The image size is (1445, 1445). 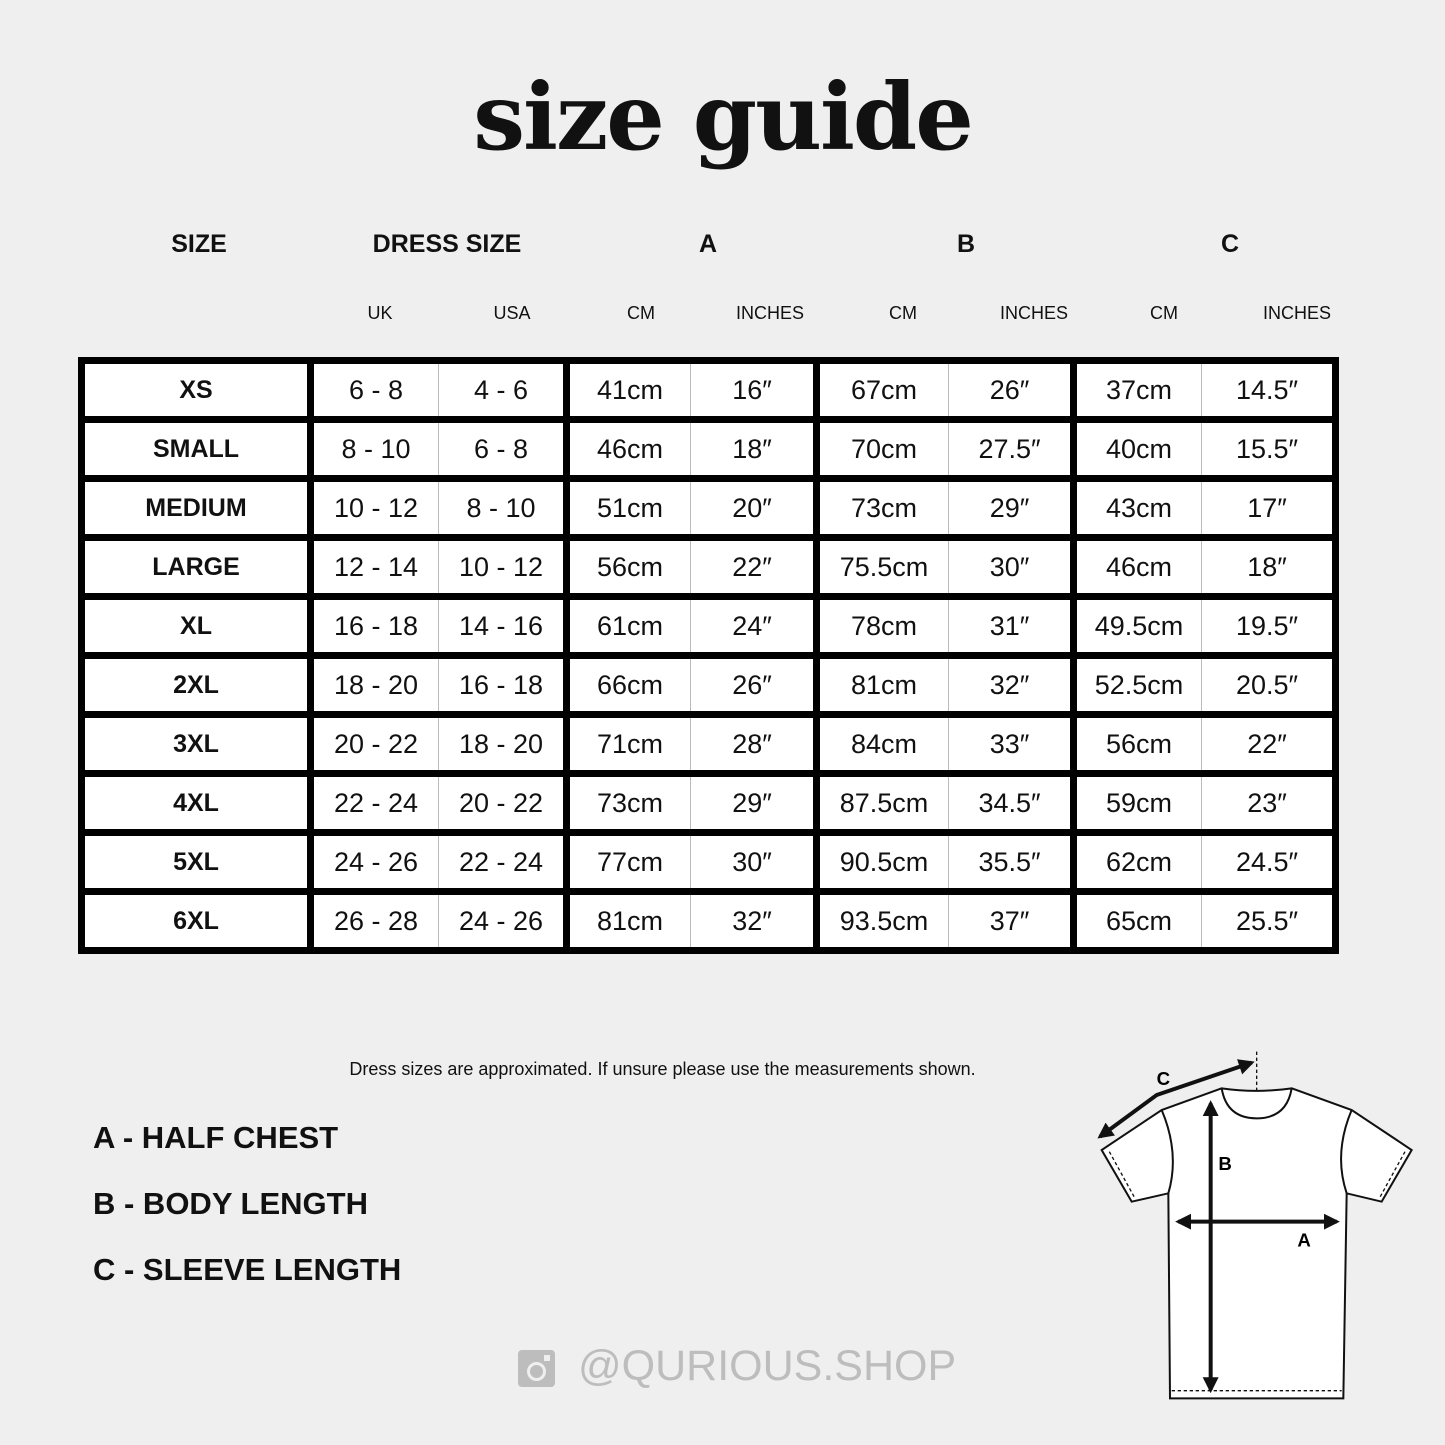 I want to click on size-cell: XS, so click(x=196, y=390).